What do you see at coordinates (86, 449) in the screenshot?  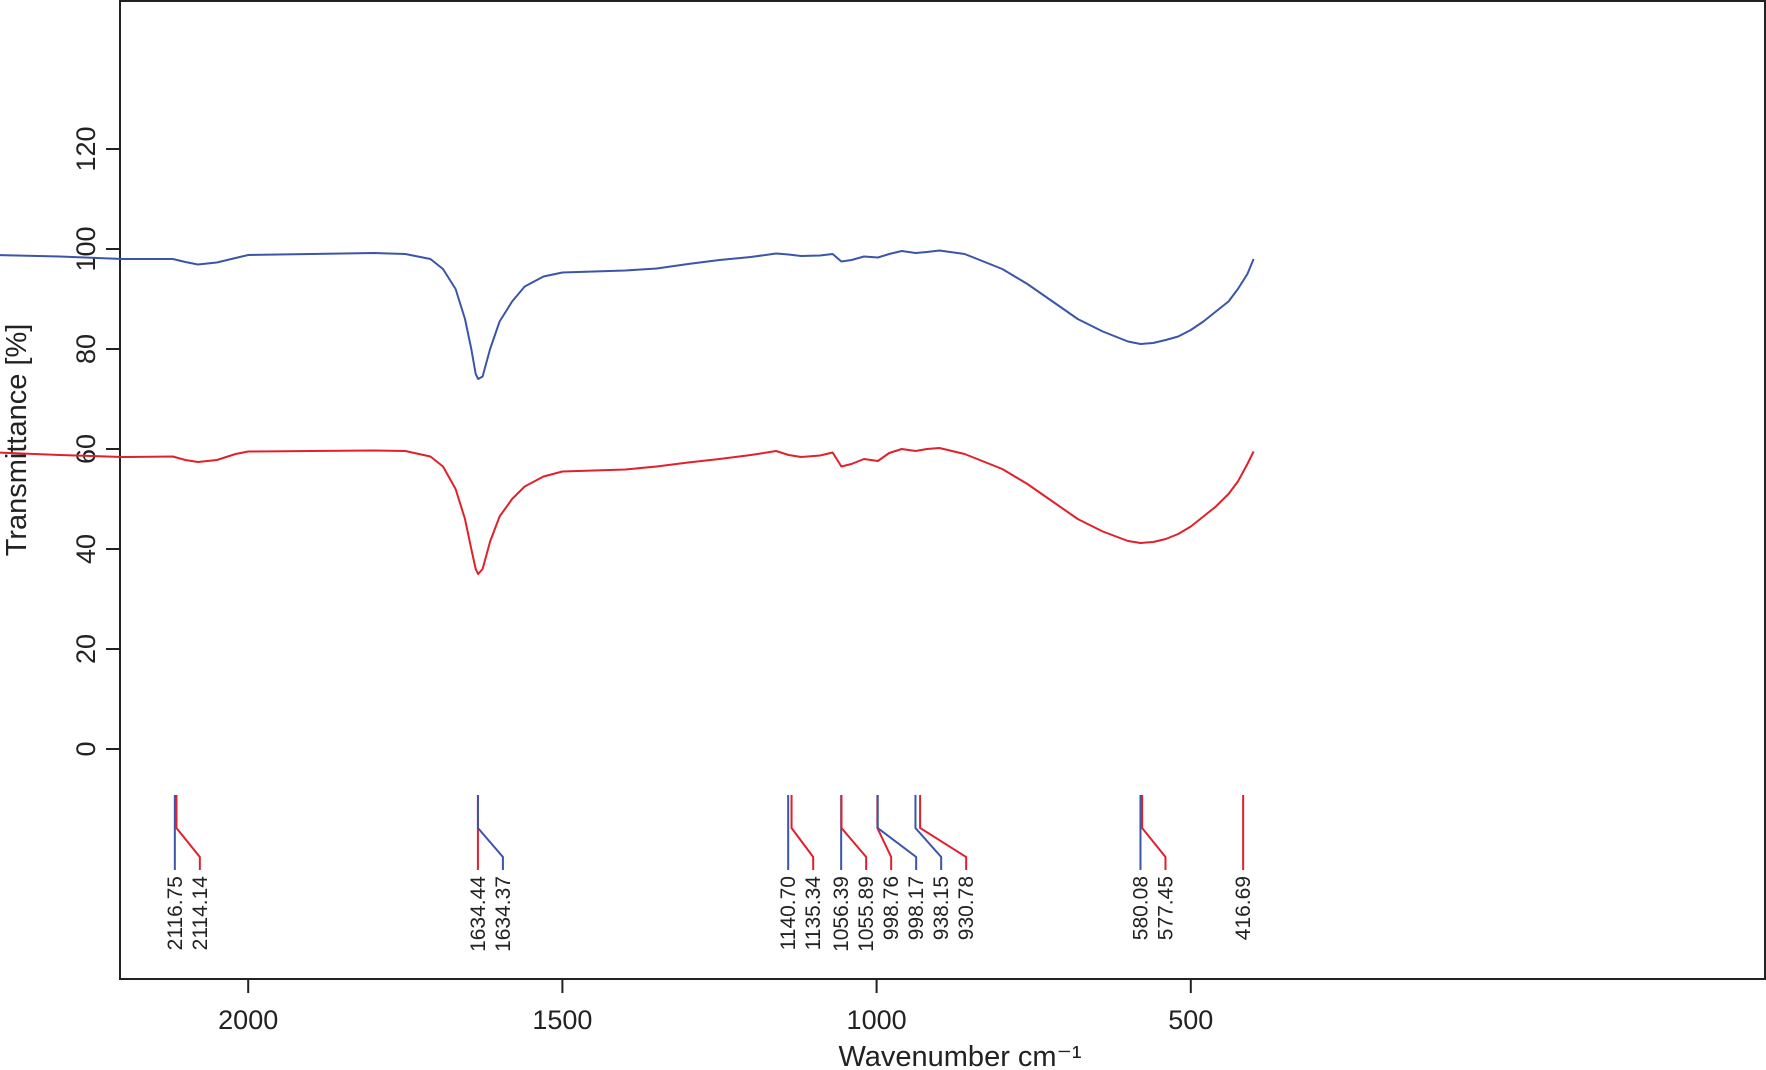 I see `y-tick-label: 60` at bounding box center [86, 449].